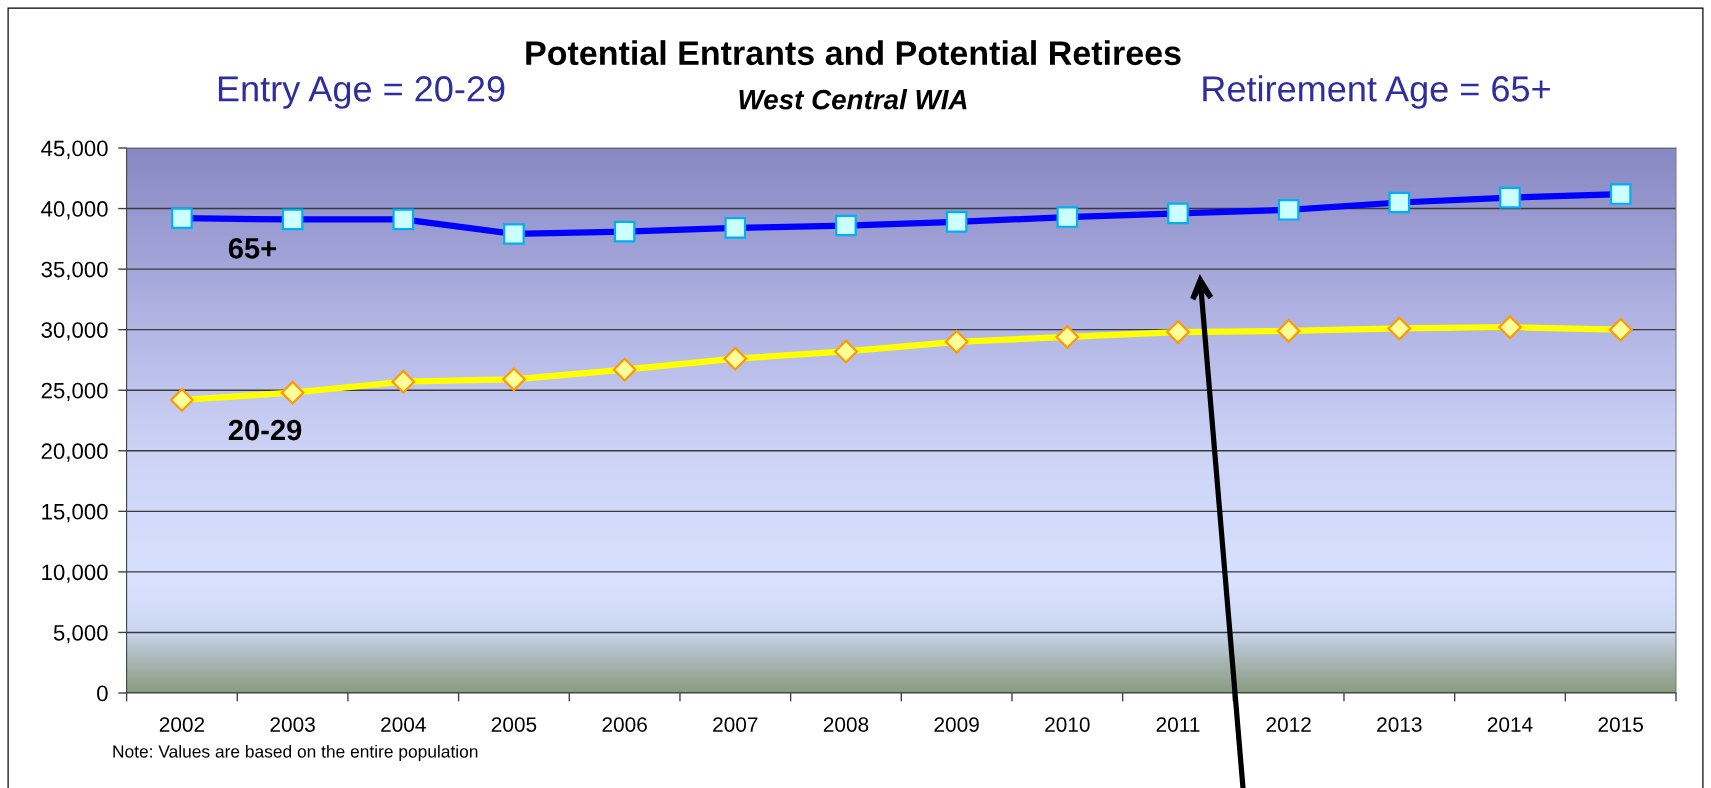  Describe the element at coordinates (853, 99) in the screenshot. I see `chart-subtitle: West Central WIA` at that location.